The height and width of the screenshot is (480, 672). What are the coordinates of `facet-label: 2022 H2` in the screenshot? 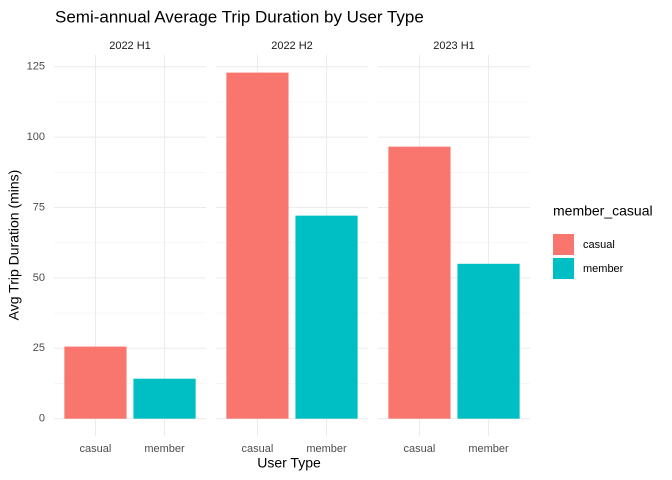 It's located at (292, 46).